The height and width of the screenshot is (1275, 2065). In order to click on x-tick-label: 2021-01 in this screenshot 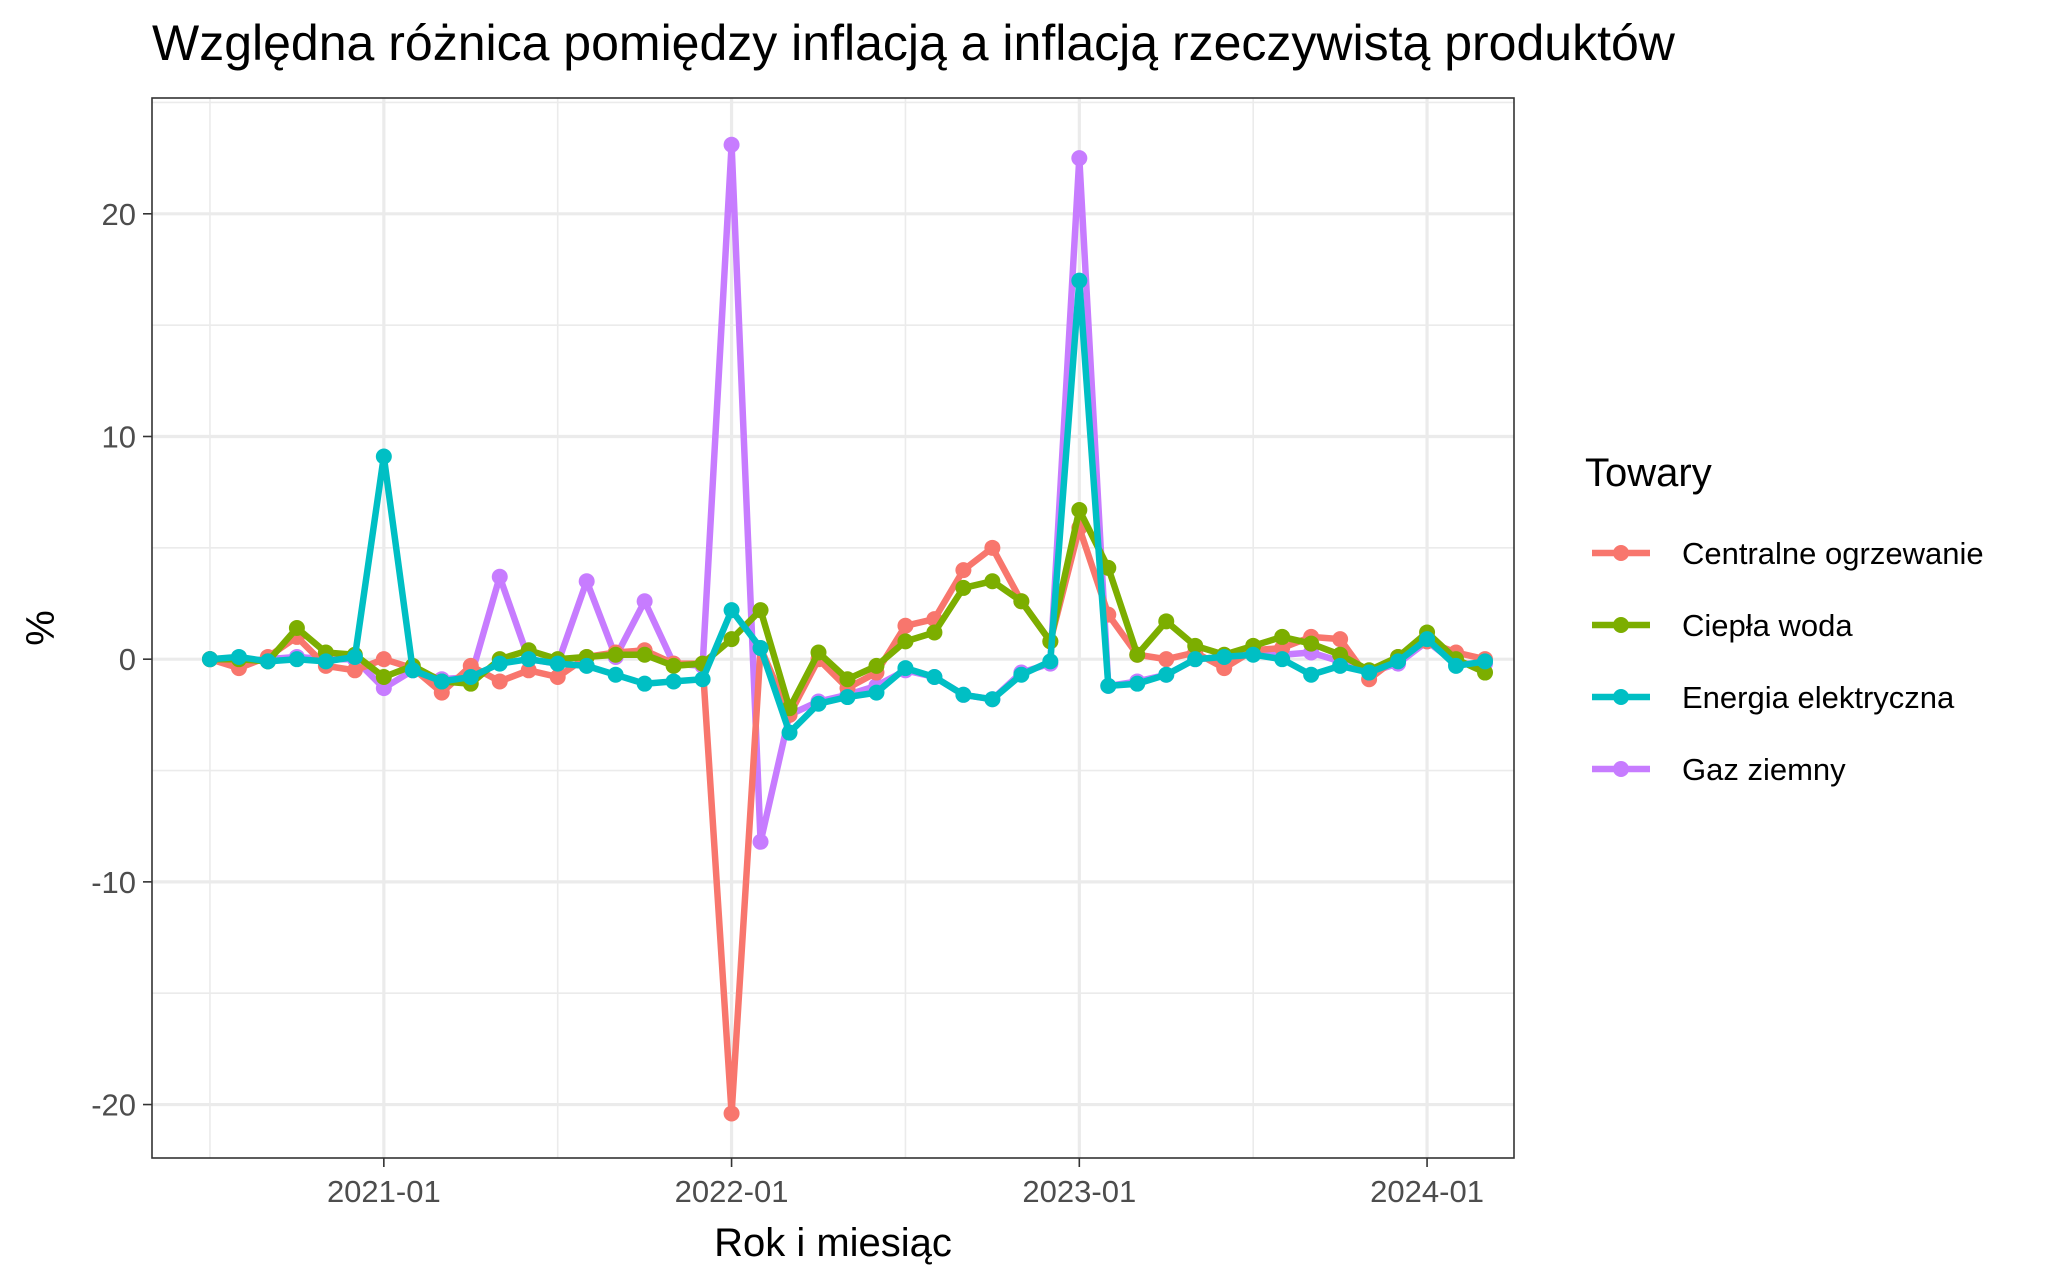, I will do `click(384, 1191)`.